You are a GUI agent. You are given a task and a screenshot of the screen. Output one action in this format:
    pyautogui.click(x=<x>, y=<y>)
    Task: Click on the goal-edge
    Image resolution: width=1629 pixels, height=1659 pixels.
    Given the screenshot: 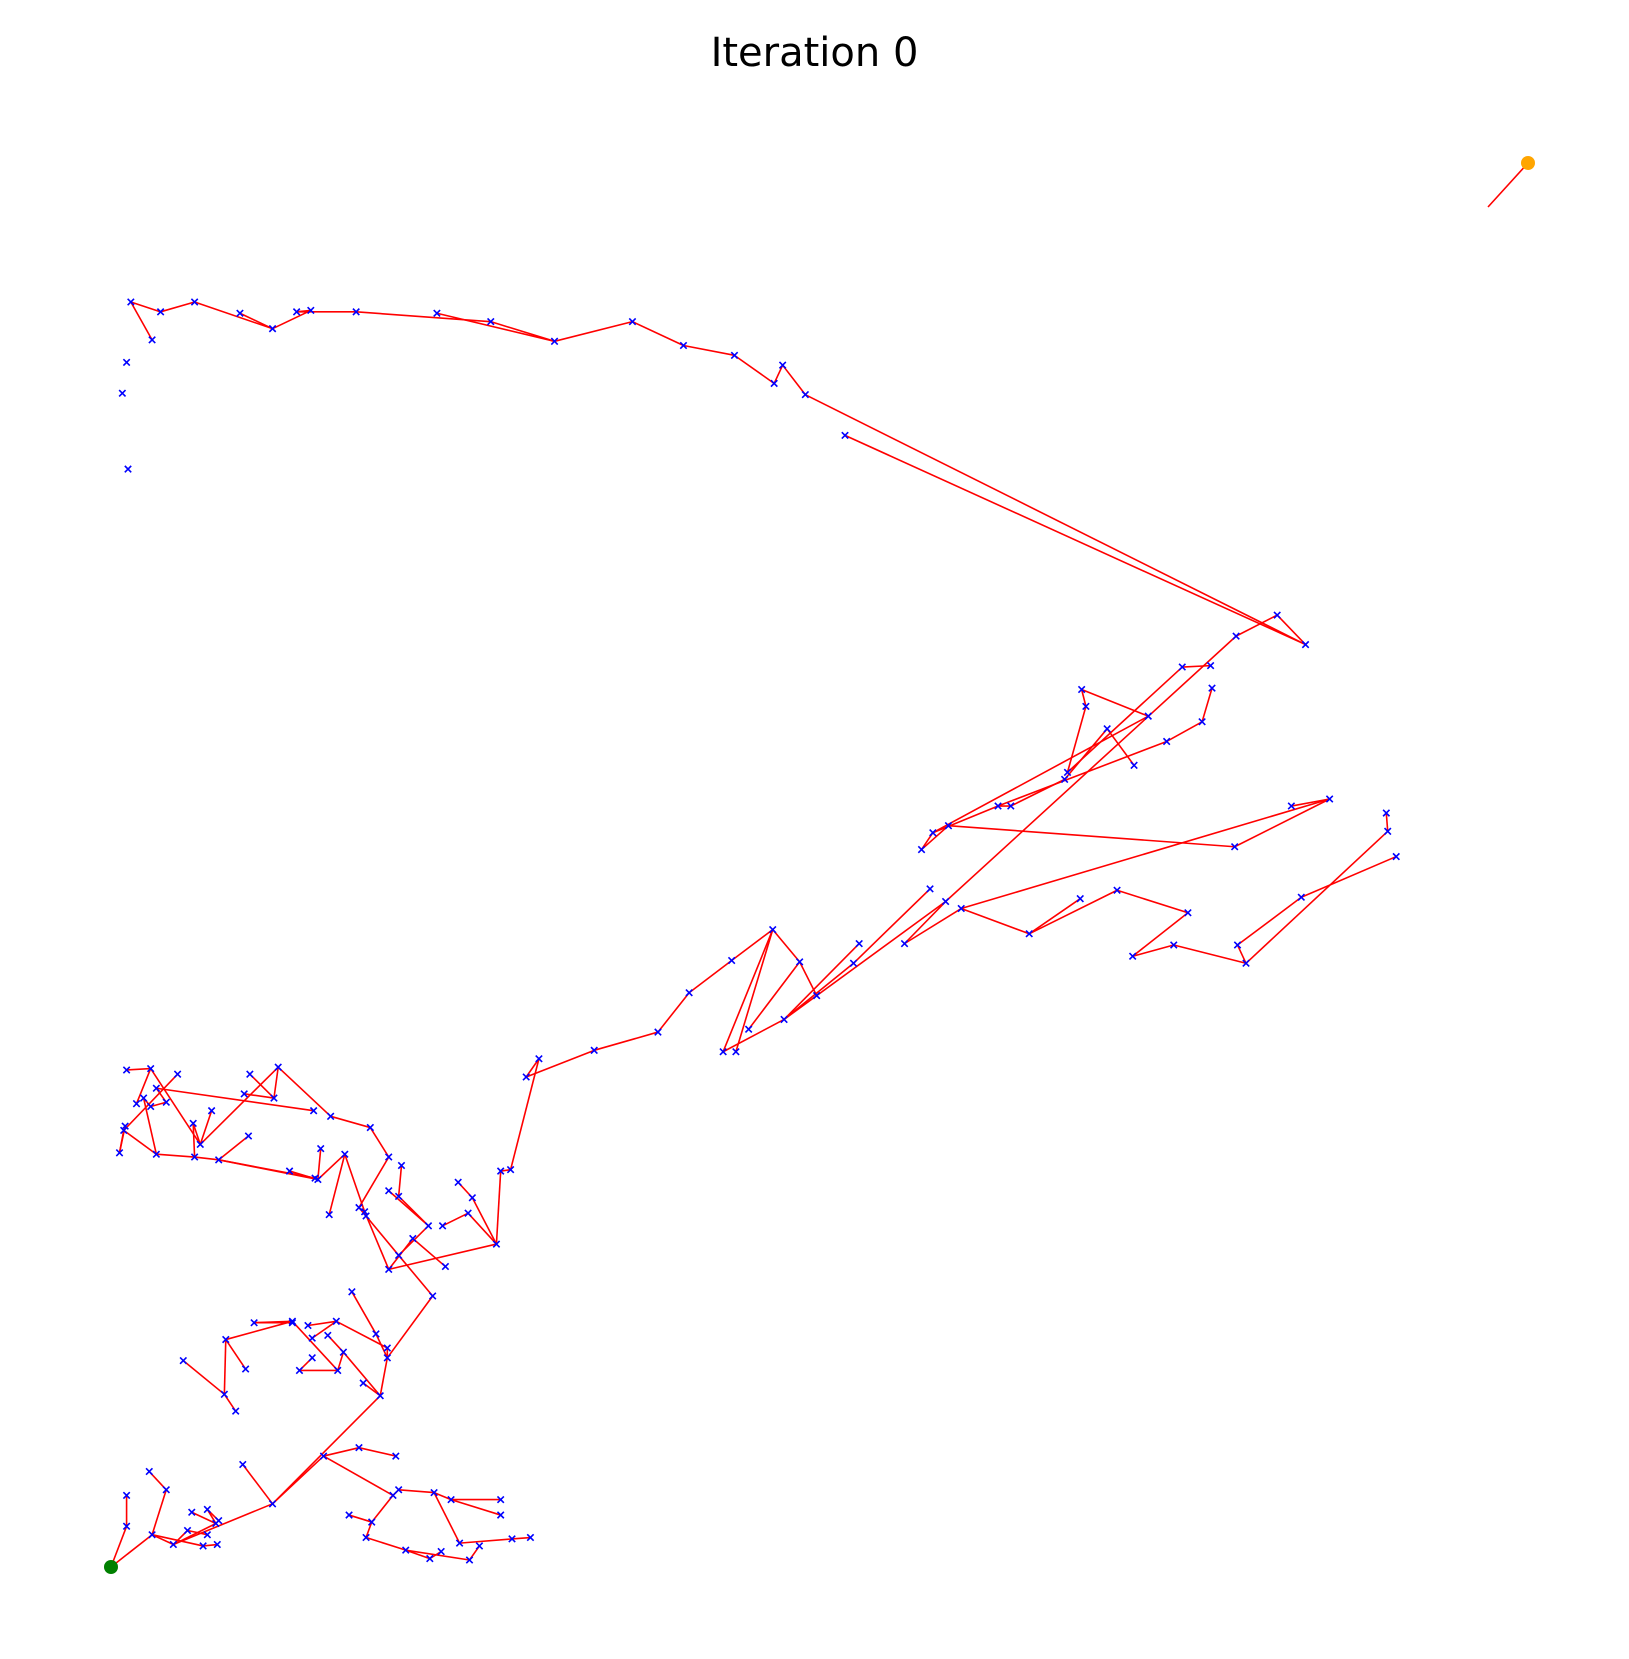 What is the action you would take?
    pyautogui.click(x=1508, y=185)
    